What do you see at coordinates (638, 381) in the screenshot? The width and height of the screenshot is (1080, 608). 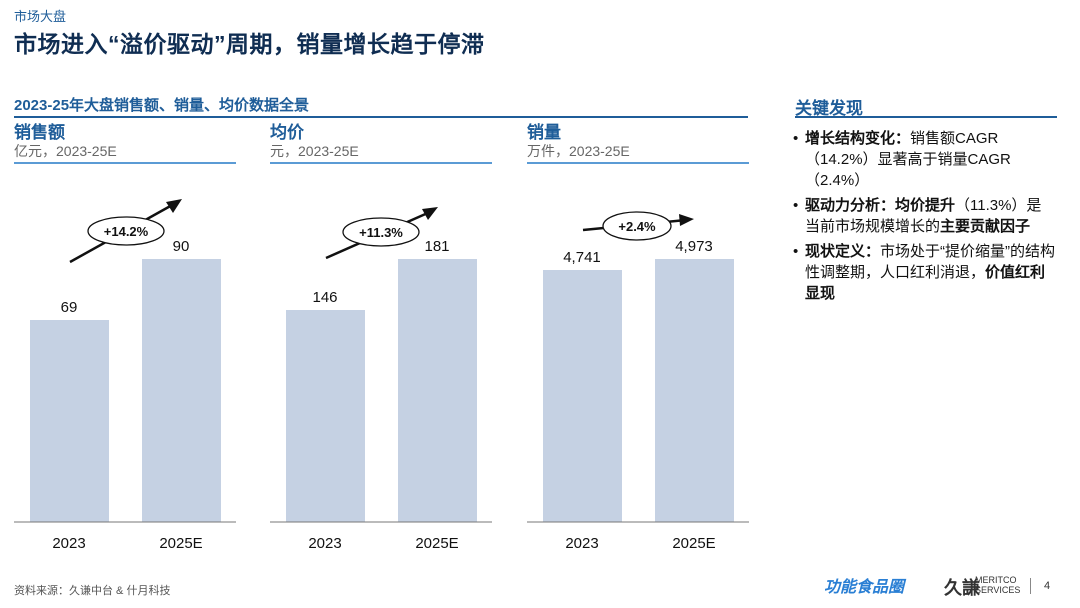 I see `chart-volume: 4,741 4,973 2023 2025E +2.4%` at bounding box center [638, 381].